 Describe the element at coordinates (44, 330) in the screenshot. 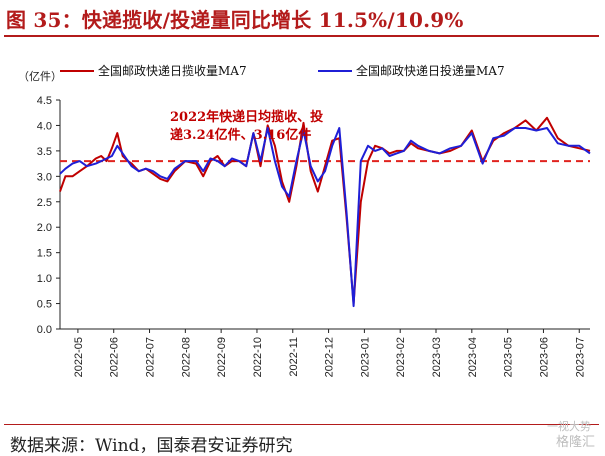

I see `y-tick-label: 0.0` at that location.